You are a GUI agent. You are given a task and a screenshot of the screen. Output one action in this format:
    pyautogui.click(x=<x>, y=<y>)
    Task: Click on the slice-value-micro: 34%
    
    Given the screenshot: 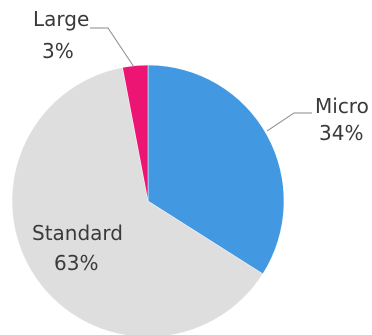 What is the action you would take?
    pyautogui.click(x=341, y=133)
    